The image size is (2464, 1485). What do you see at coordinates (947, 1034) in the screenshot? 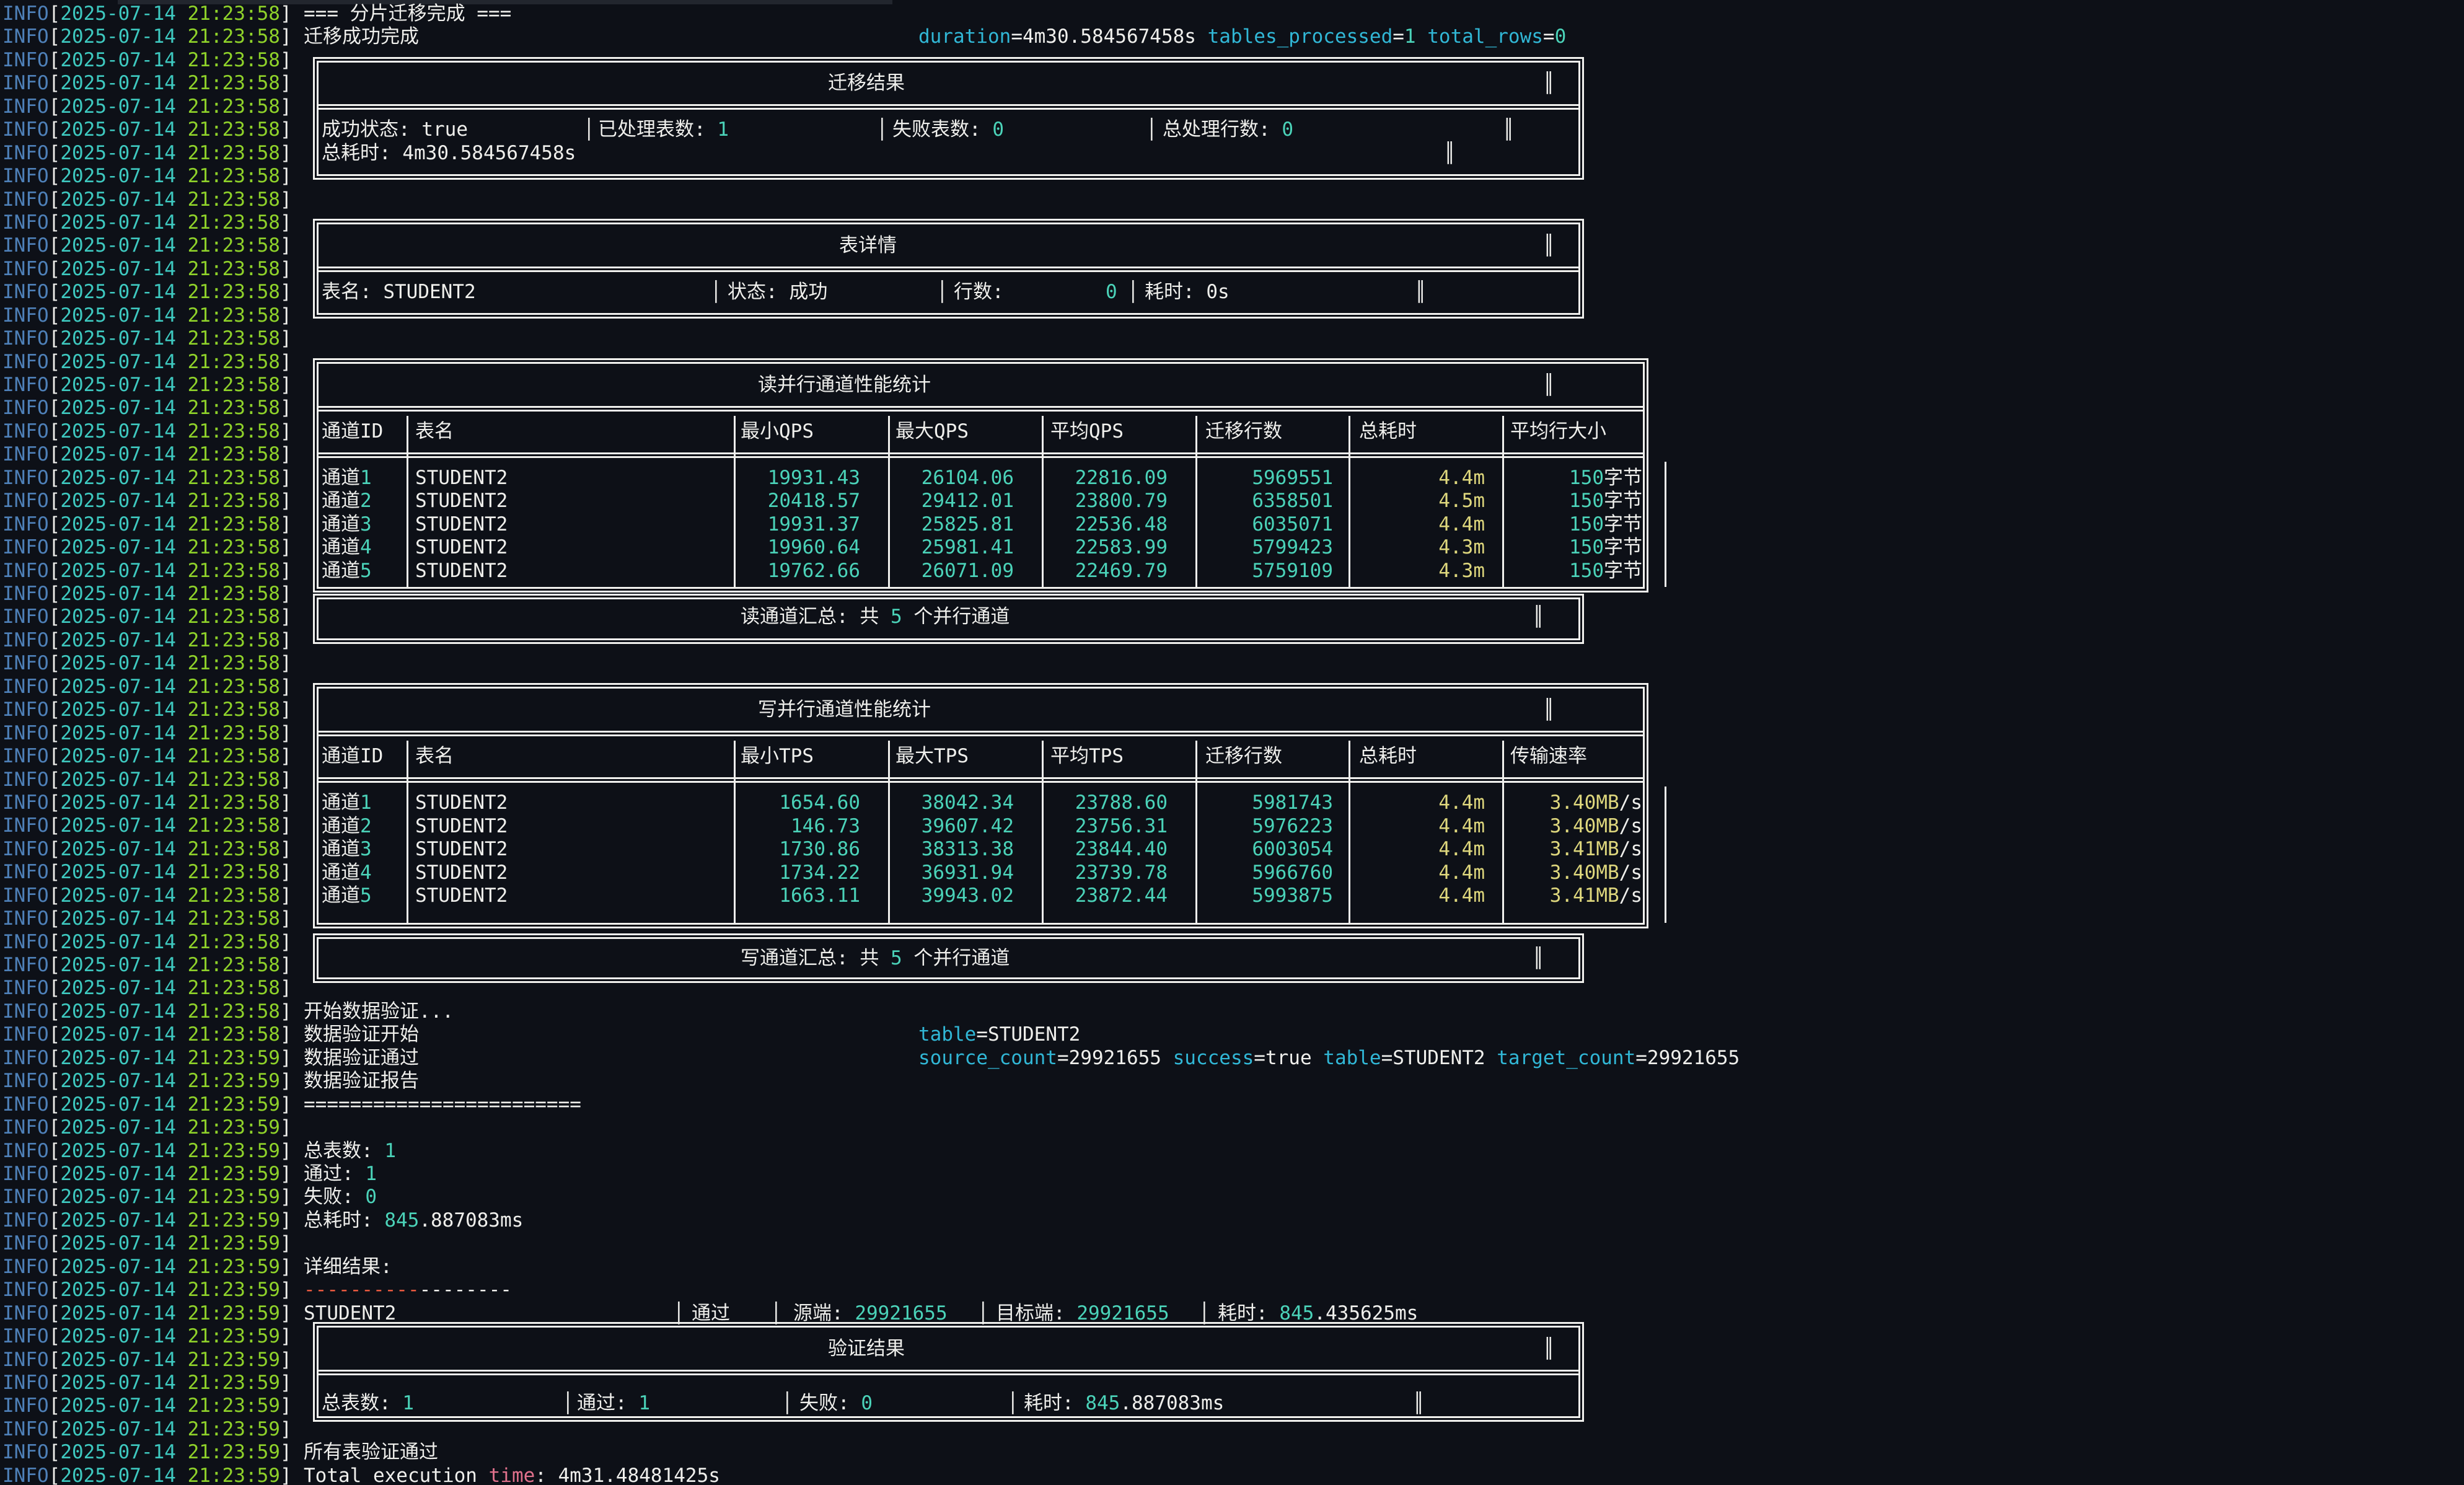
I see `field-key: table` at bounding box center [947, 1034].